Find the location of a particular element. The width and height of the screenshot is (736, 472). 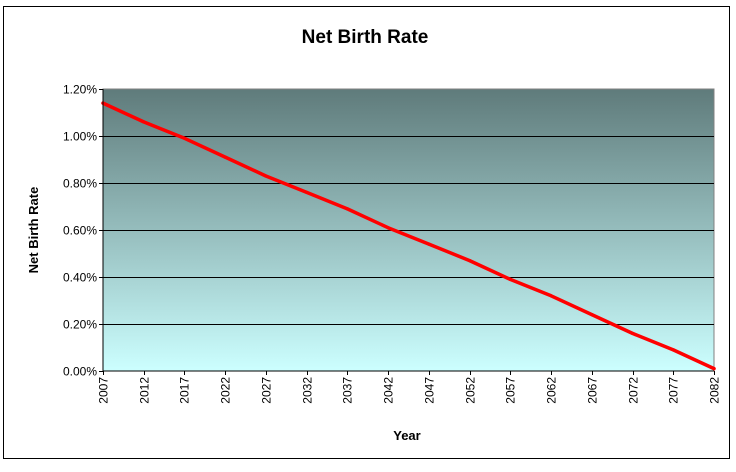

x-tick-label: 2012 is located at coordinates (145, 390).